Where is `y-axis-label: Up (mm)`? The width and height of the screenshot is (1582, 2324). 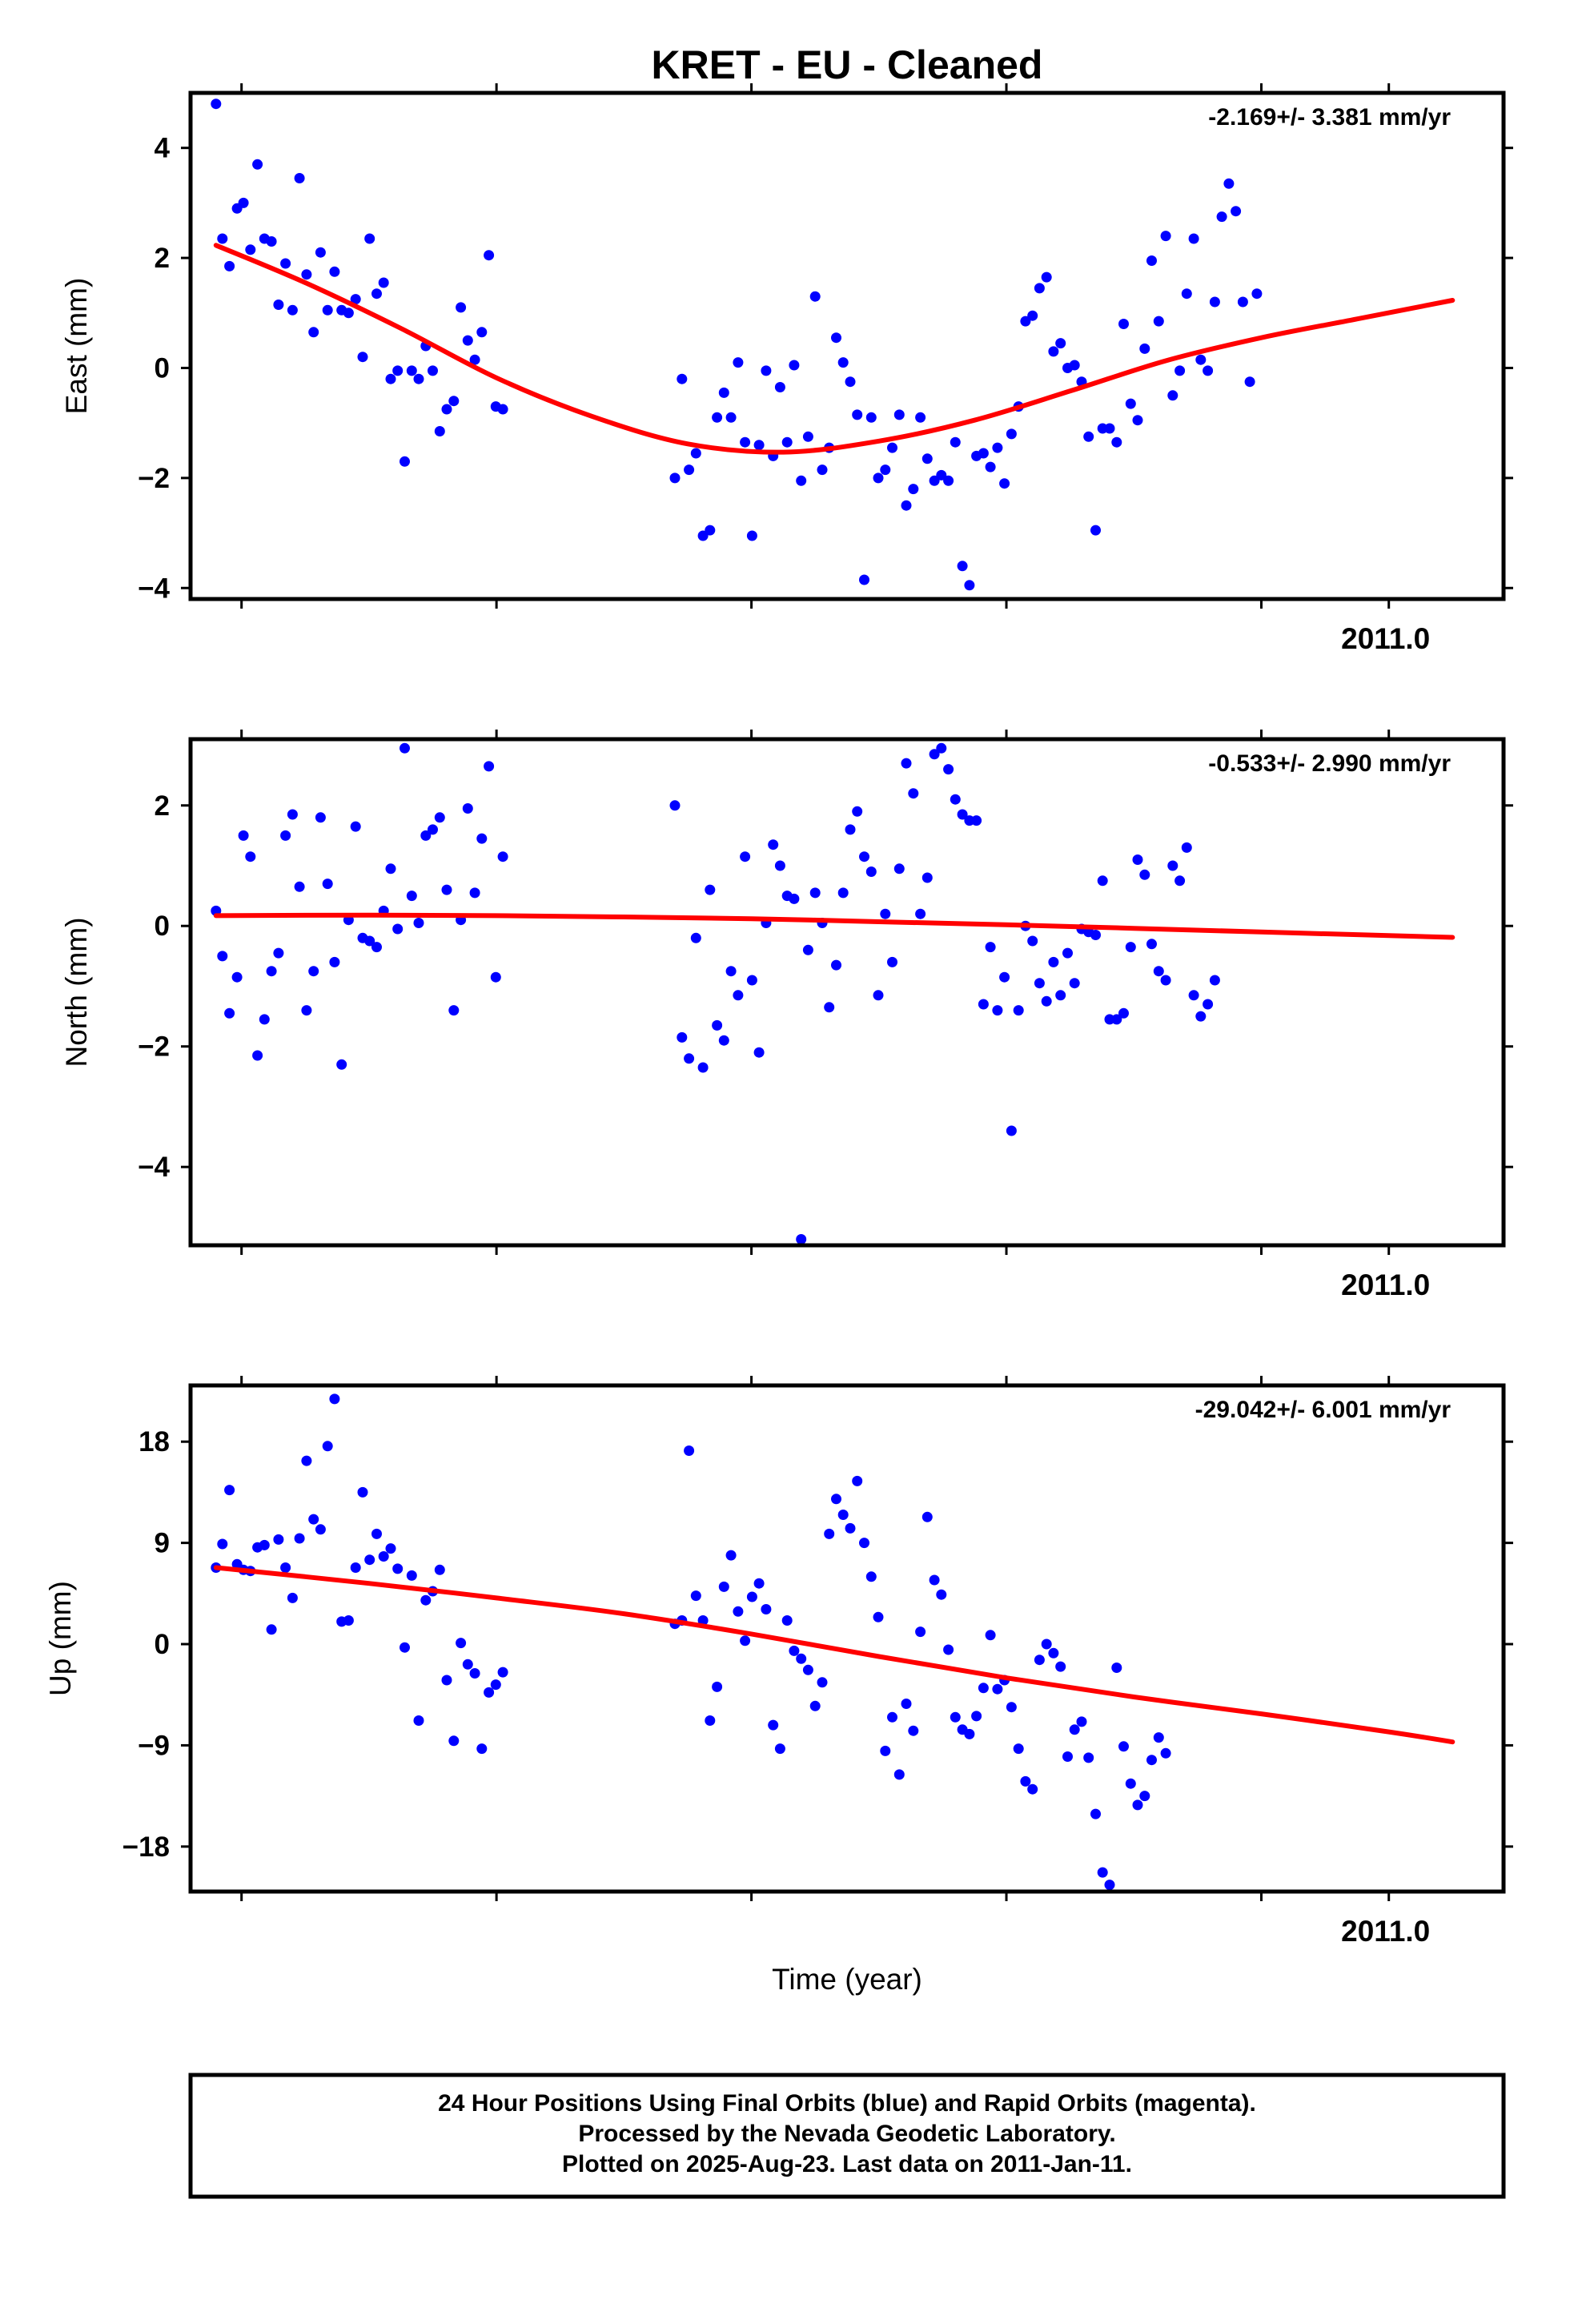 y-axis-label: Up (mm) is located at coordinates (61, 1638).